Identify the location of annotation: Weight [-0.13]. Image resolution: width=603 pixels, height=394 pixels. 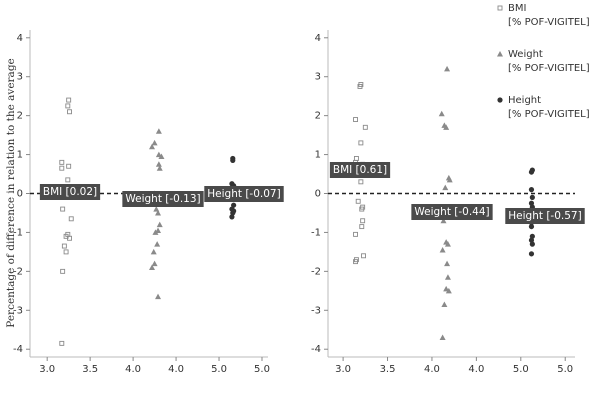
(163, 199).